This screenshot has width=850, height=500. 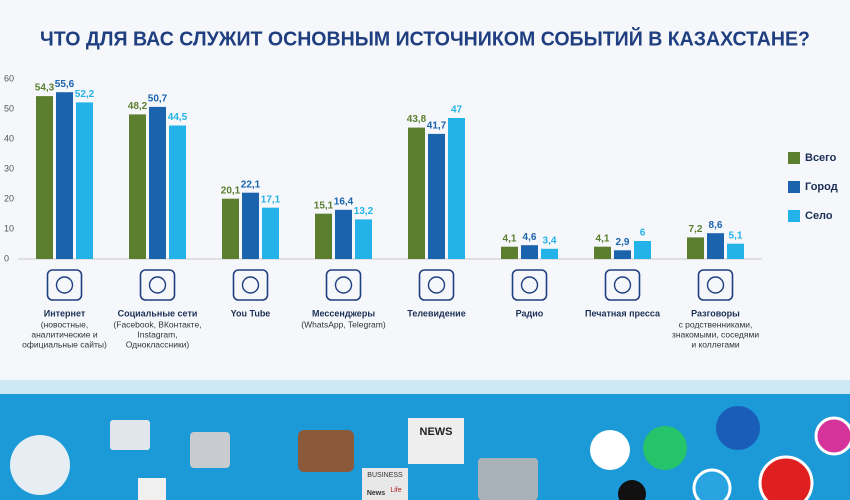 What do you see at coordinates (712, 484) in the screenshot?
I see `social-telegram` at bounding box center [712, 484].